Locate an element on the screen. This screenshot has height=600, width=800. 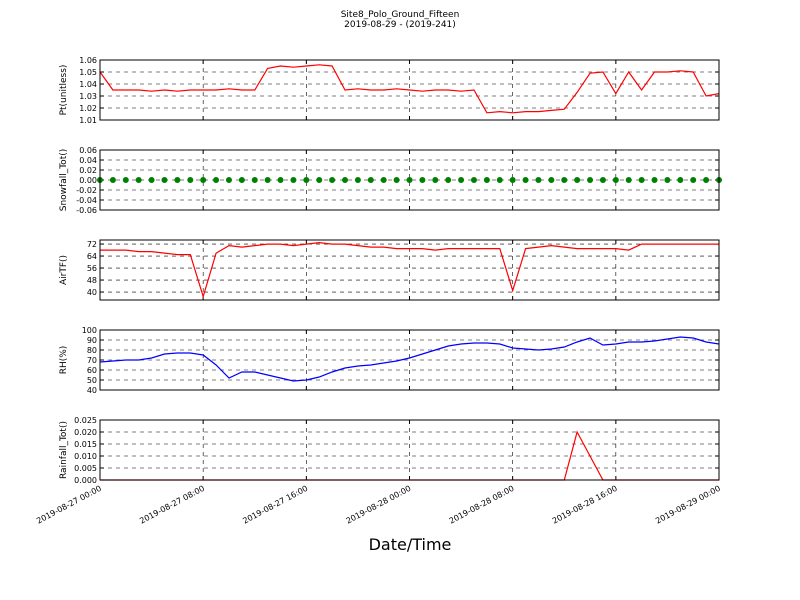
x-axis-label: Date/Time is located at coordinates (410, 544).